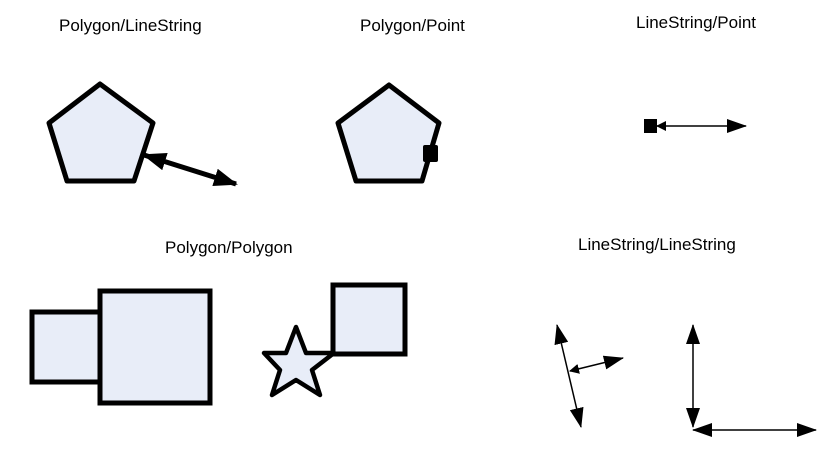  I want to click on large-square-shape, so click(155, 347).